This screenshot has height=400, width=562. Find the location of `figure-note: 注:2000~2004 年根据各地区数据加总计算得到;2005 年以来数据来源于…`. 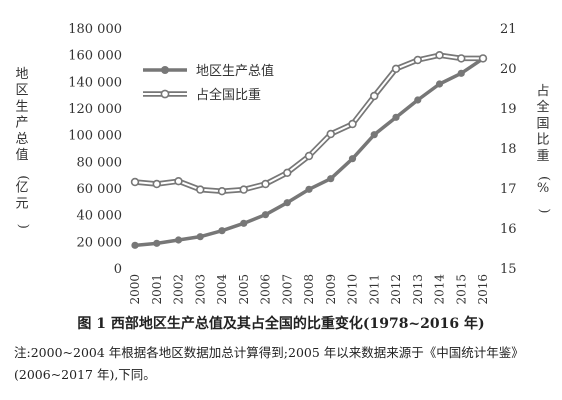

figure-note: 注:2000~2004 年根据各地区数据加总计算得到;2005 年以来数据来源于… is located at coordinates (269, 363).